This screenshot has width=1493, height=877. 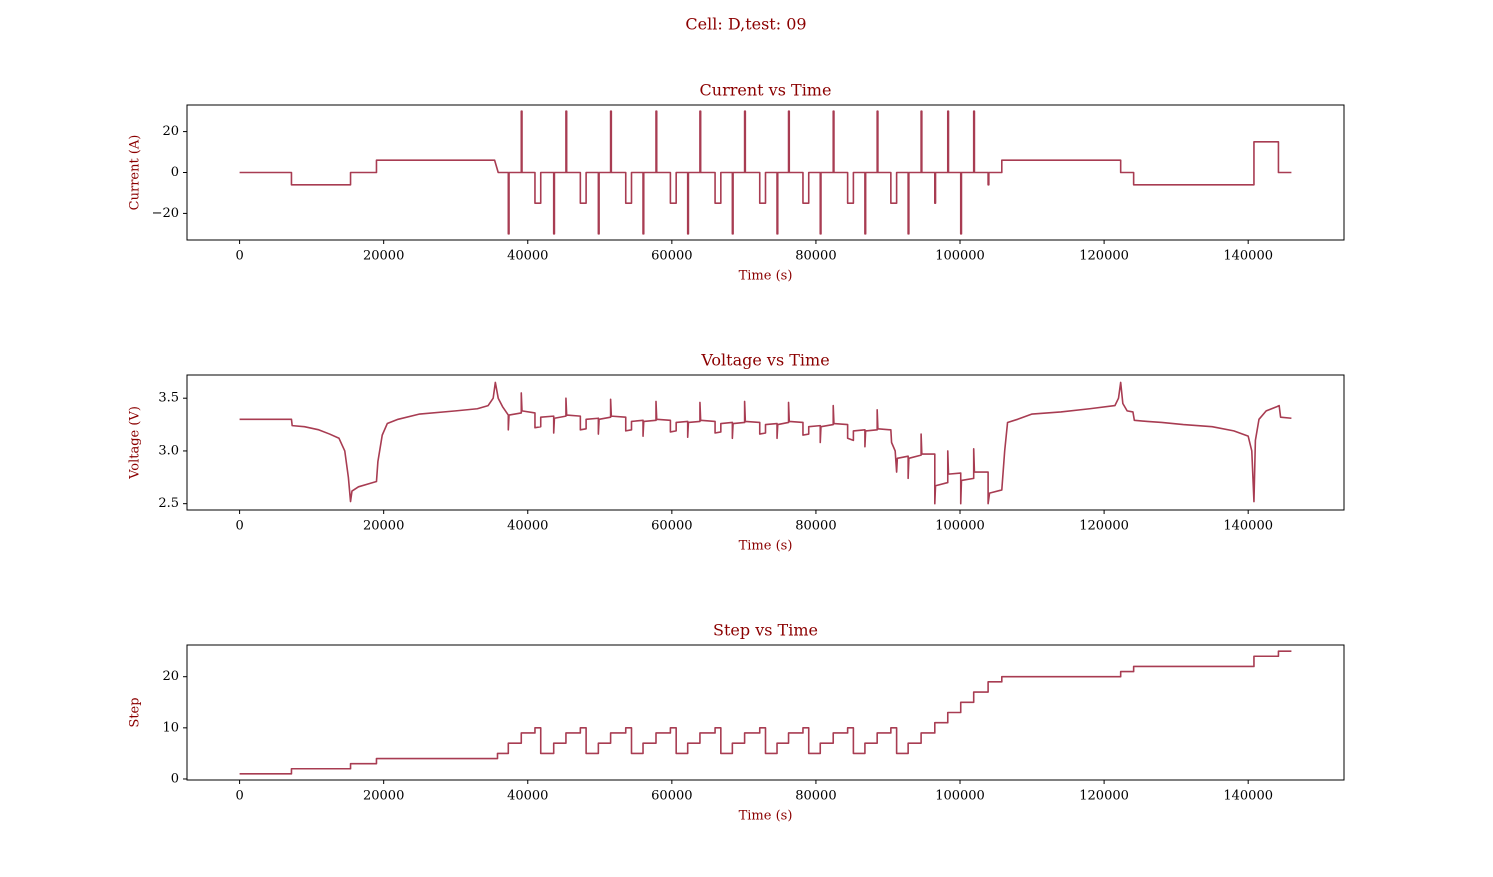 I want to click on axes-title: Current vs Time, so click(x=766, y=90).